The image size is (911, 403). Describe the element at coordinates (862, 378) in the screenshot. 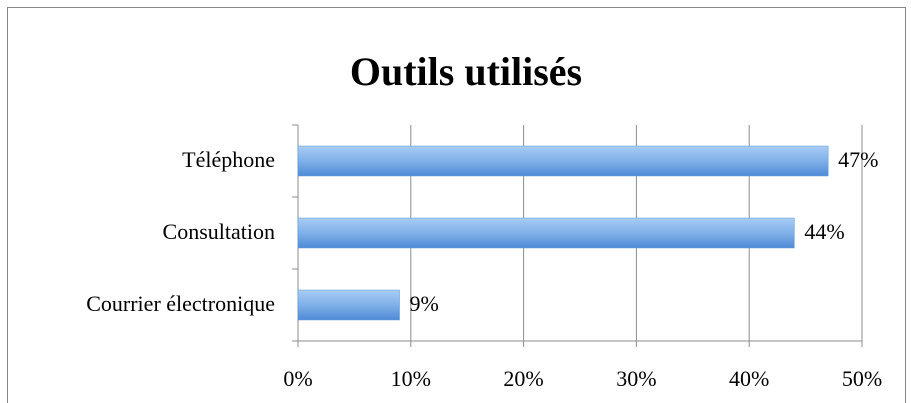

I see `x-tick-label: 50%` at that location.